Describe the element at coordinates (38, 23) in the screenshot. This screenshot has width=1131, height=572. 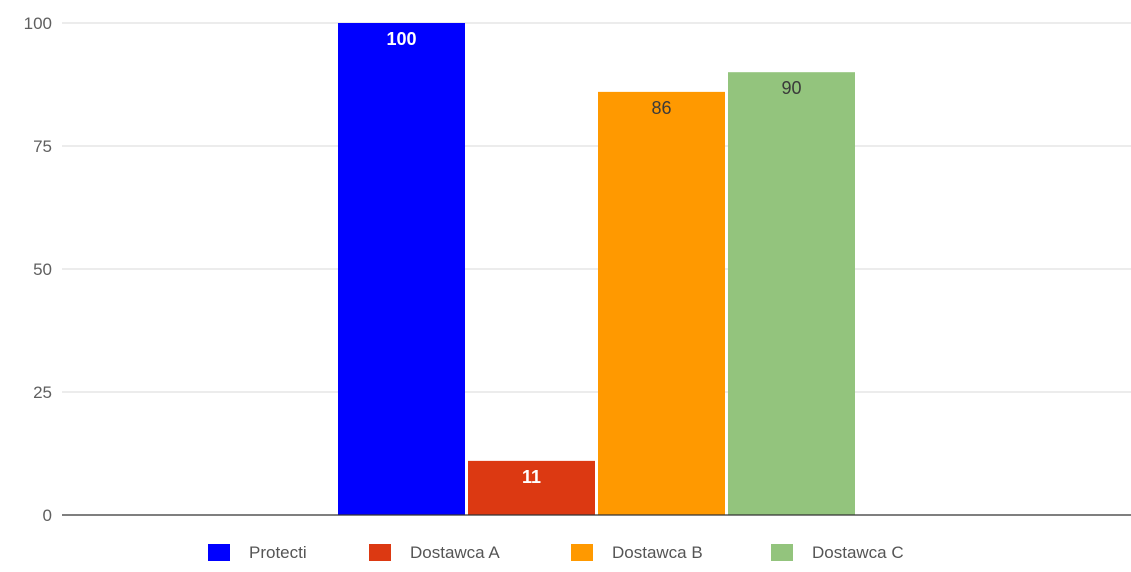
I see `y-tick-label: 100` at that location.